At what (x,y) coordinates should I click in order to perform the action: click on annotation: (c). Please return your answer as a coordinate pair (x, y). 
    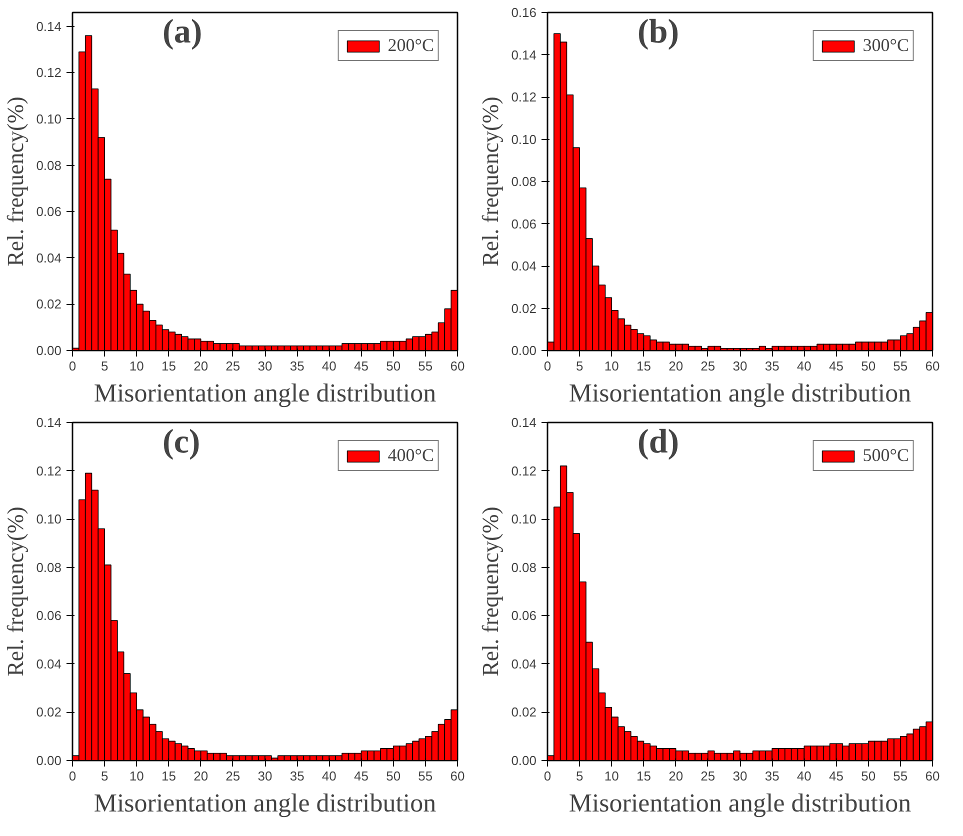
    Looking at the image, I should click on (181, 442).